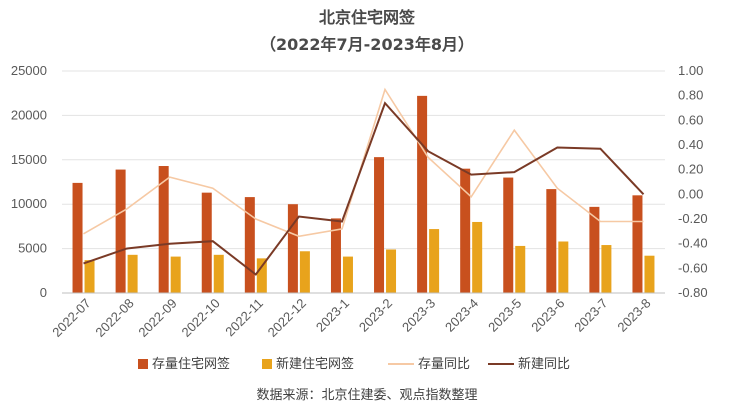  What do you see at coordinates (367, 44) in the screenshot?
I see `chart-subtitle: （2022年7月-2023年8月）` at bounding box center [367, 44].